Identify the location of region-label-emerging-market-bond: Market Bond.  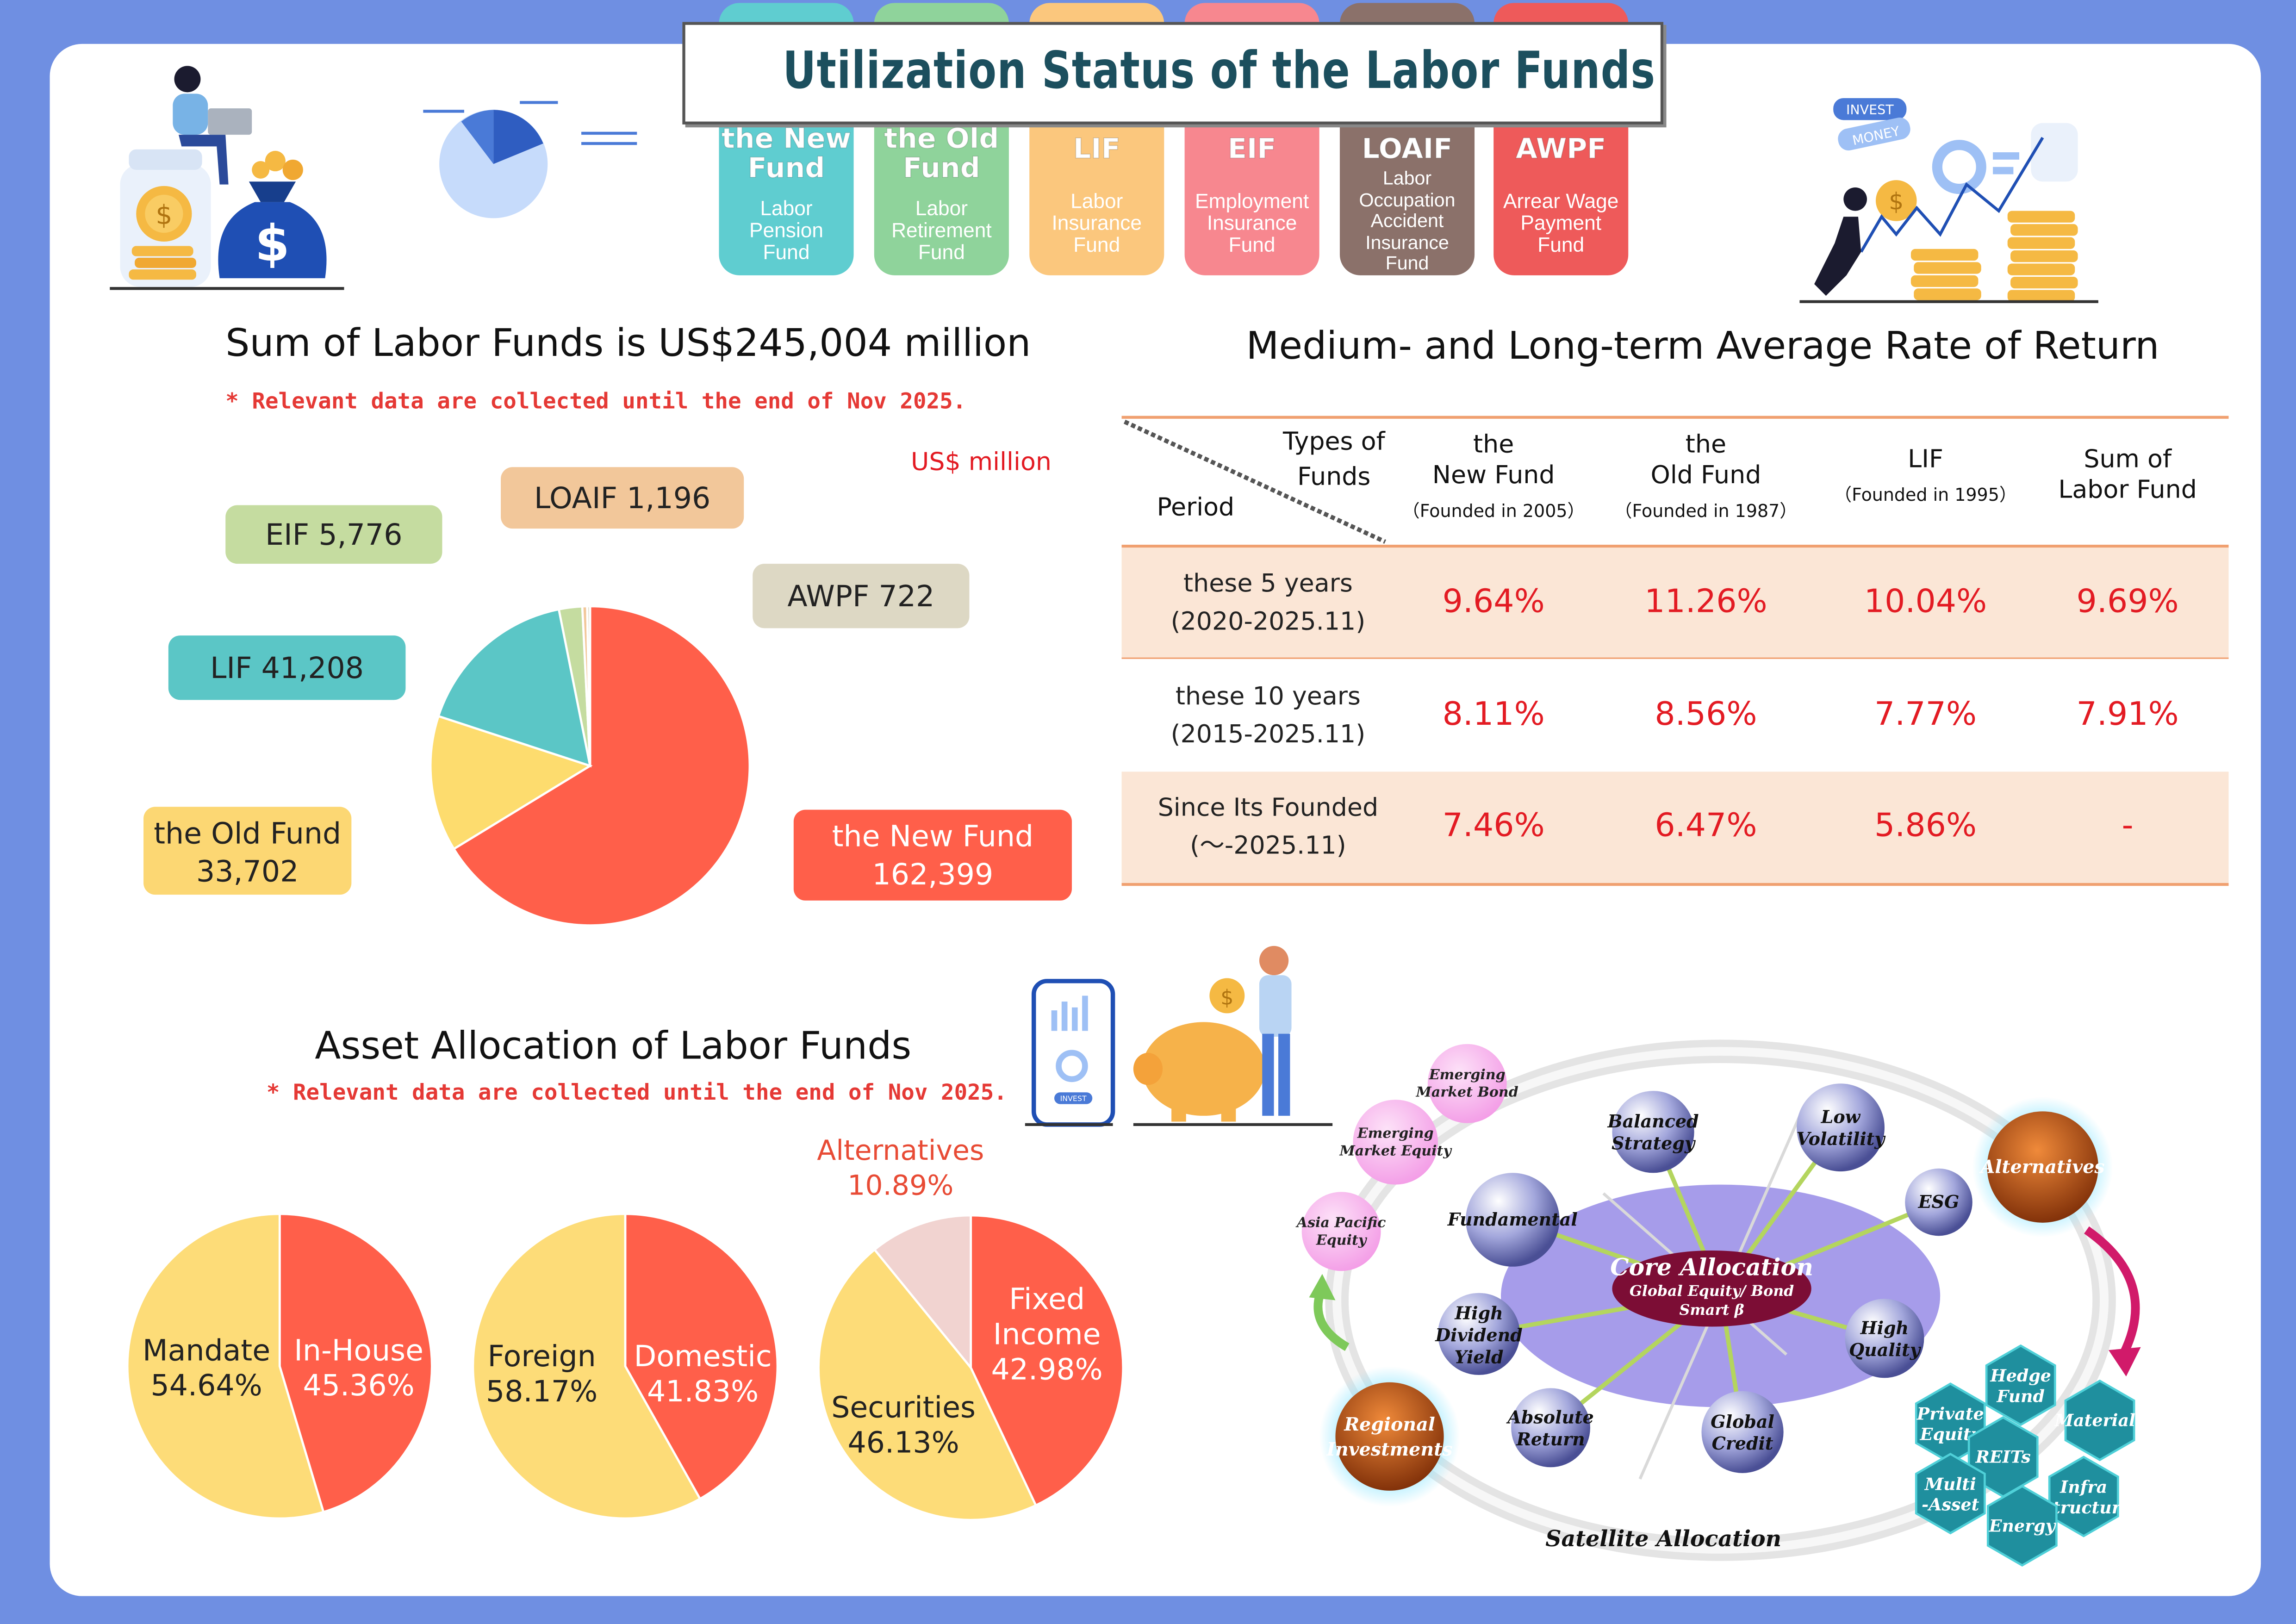
(1467, 1092).